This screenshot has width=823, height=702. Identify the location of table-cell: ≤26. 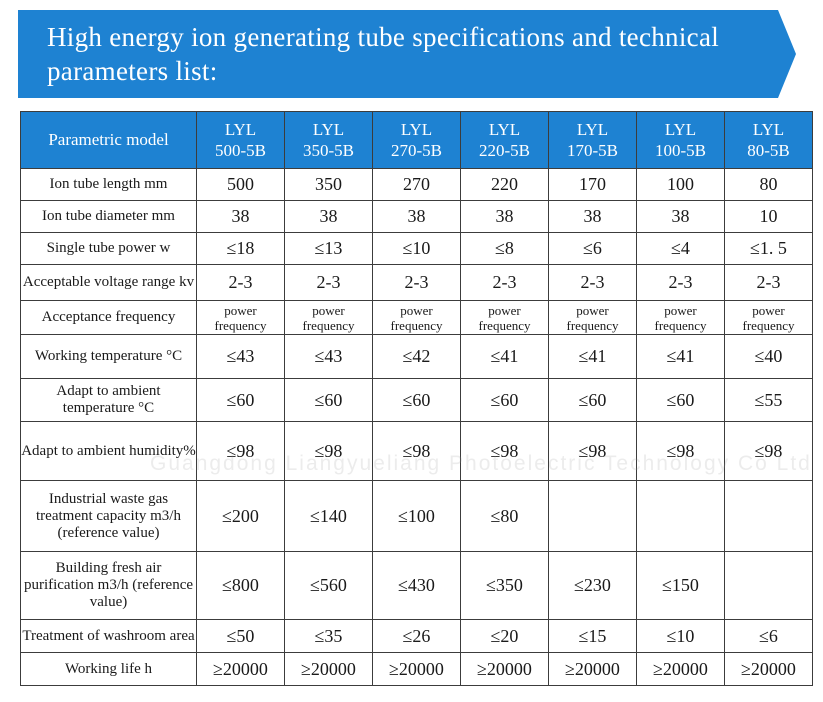
(416, 636).